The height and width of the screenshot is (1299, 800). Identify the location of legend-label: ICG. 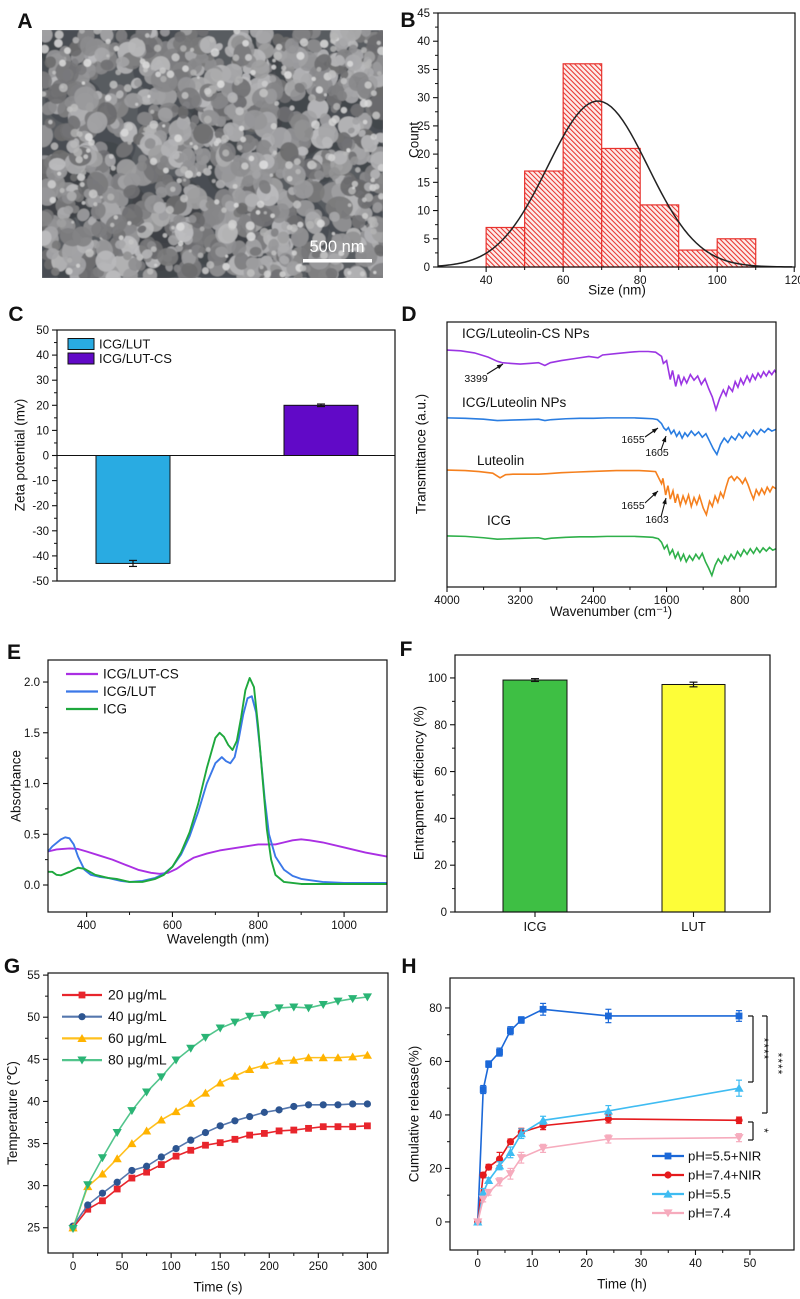
(115, 709).